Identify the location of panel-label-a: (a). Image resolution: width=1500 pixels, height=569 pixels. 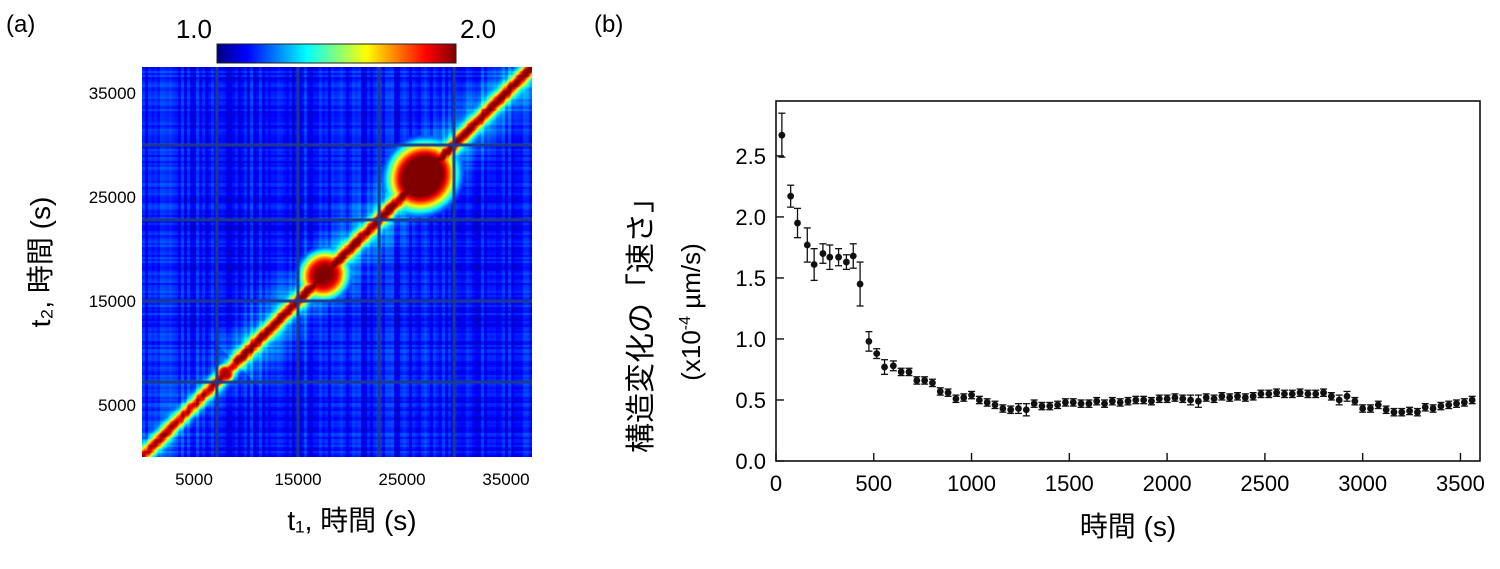
(20, 24).